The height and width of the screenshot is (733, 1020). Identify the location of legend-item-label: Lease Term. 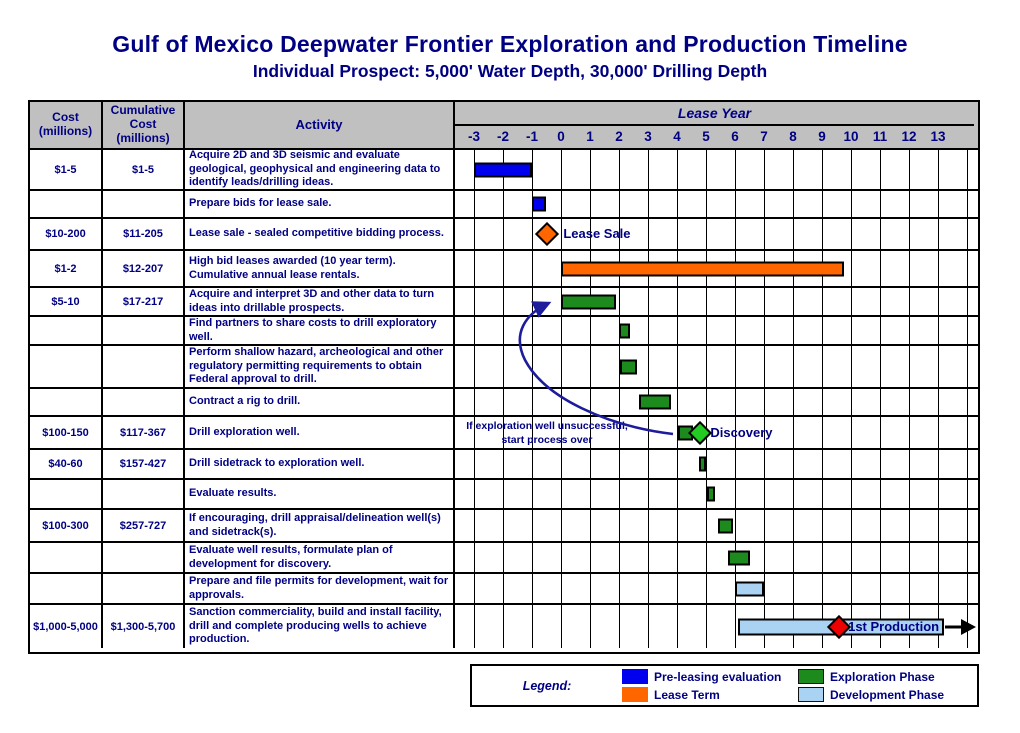
(687, 694).